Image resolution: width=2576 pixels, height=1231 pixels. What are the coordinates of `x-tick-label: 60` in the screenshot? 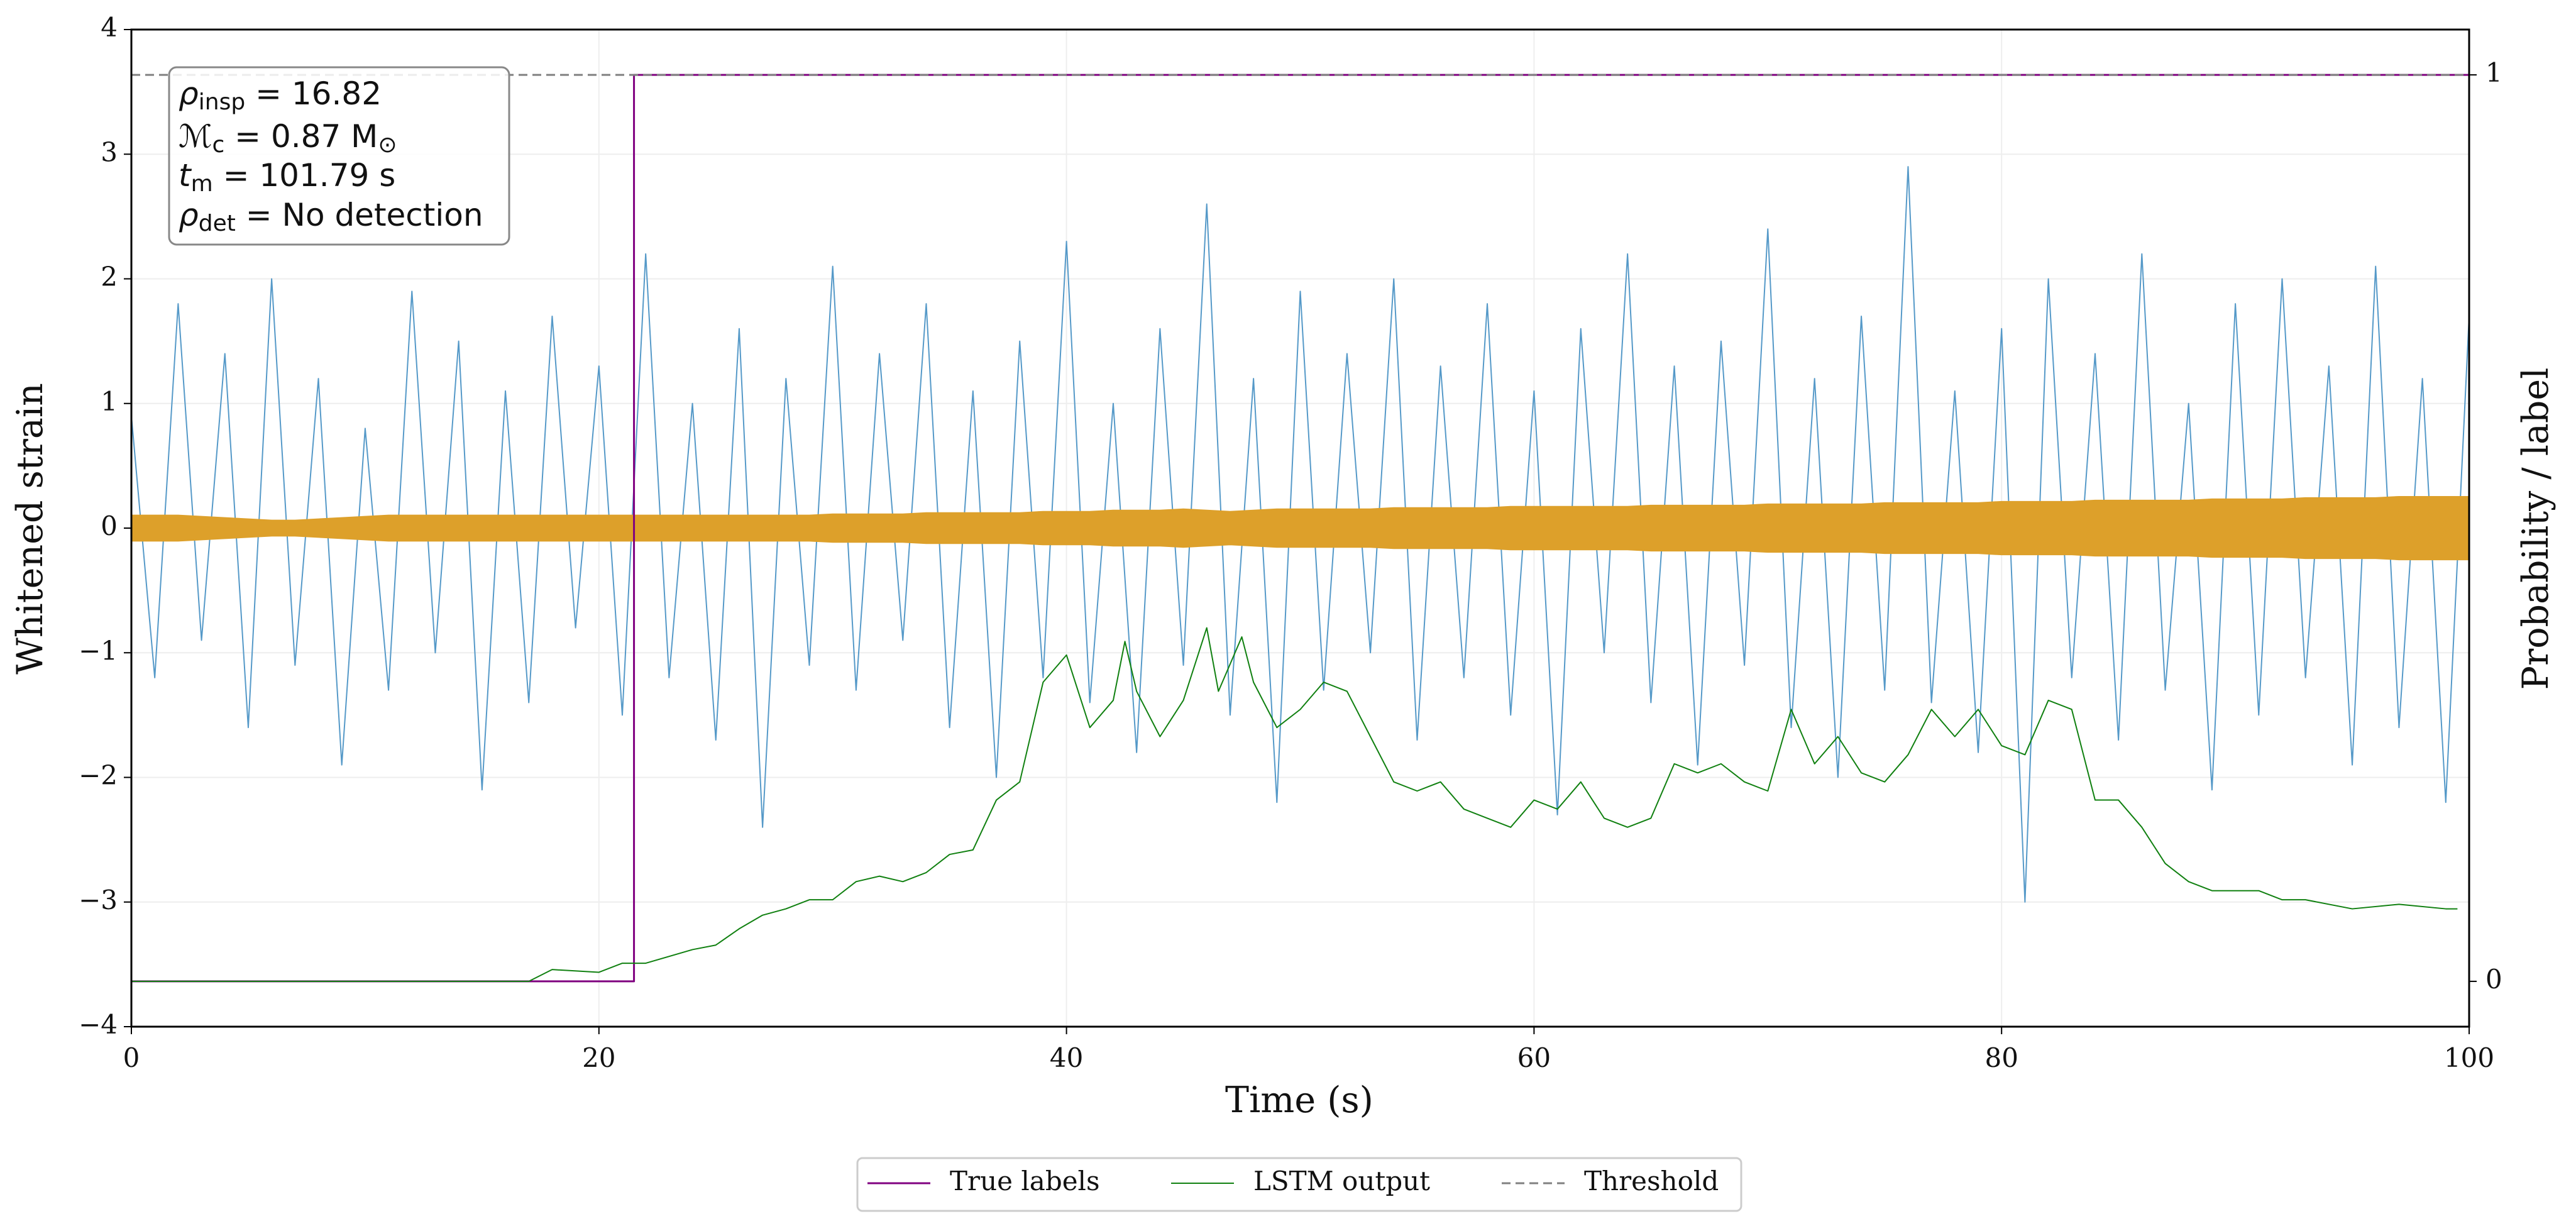 It's located at (1534, 1057).